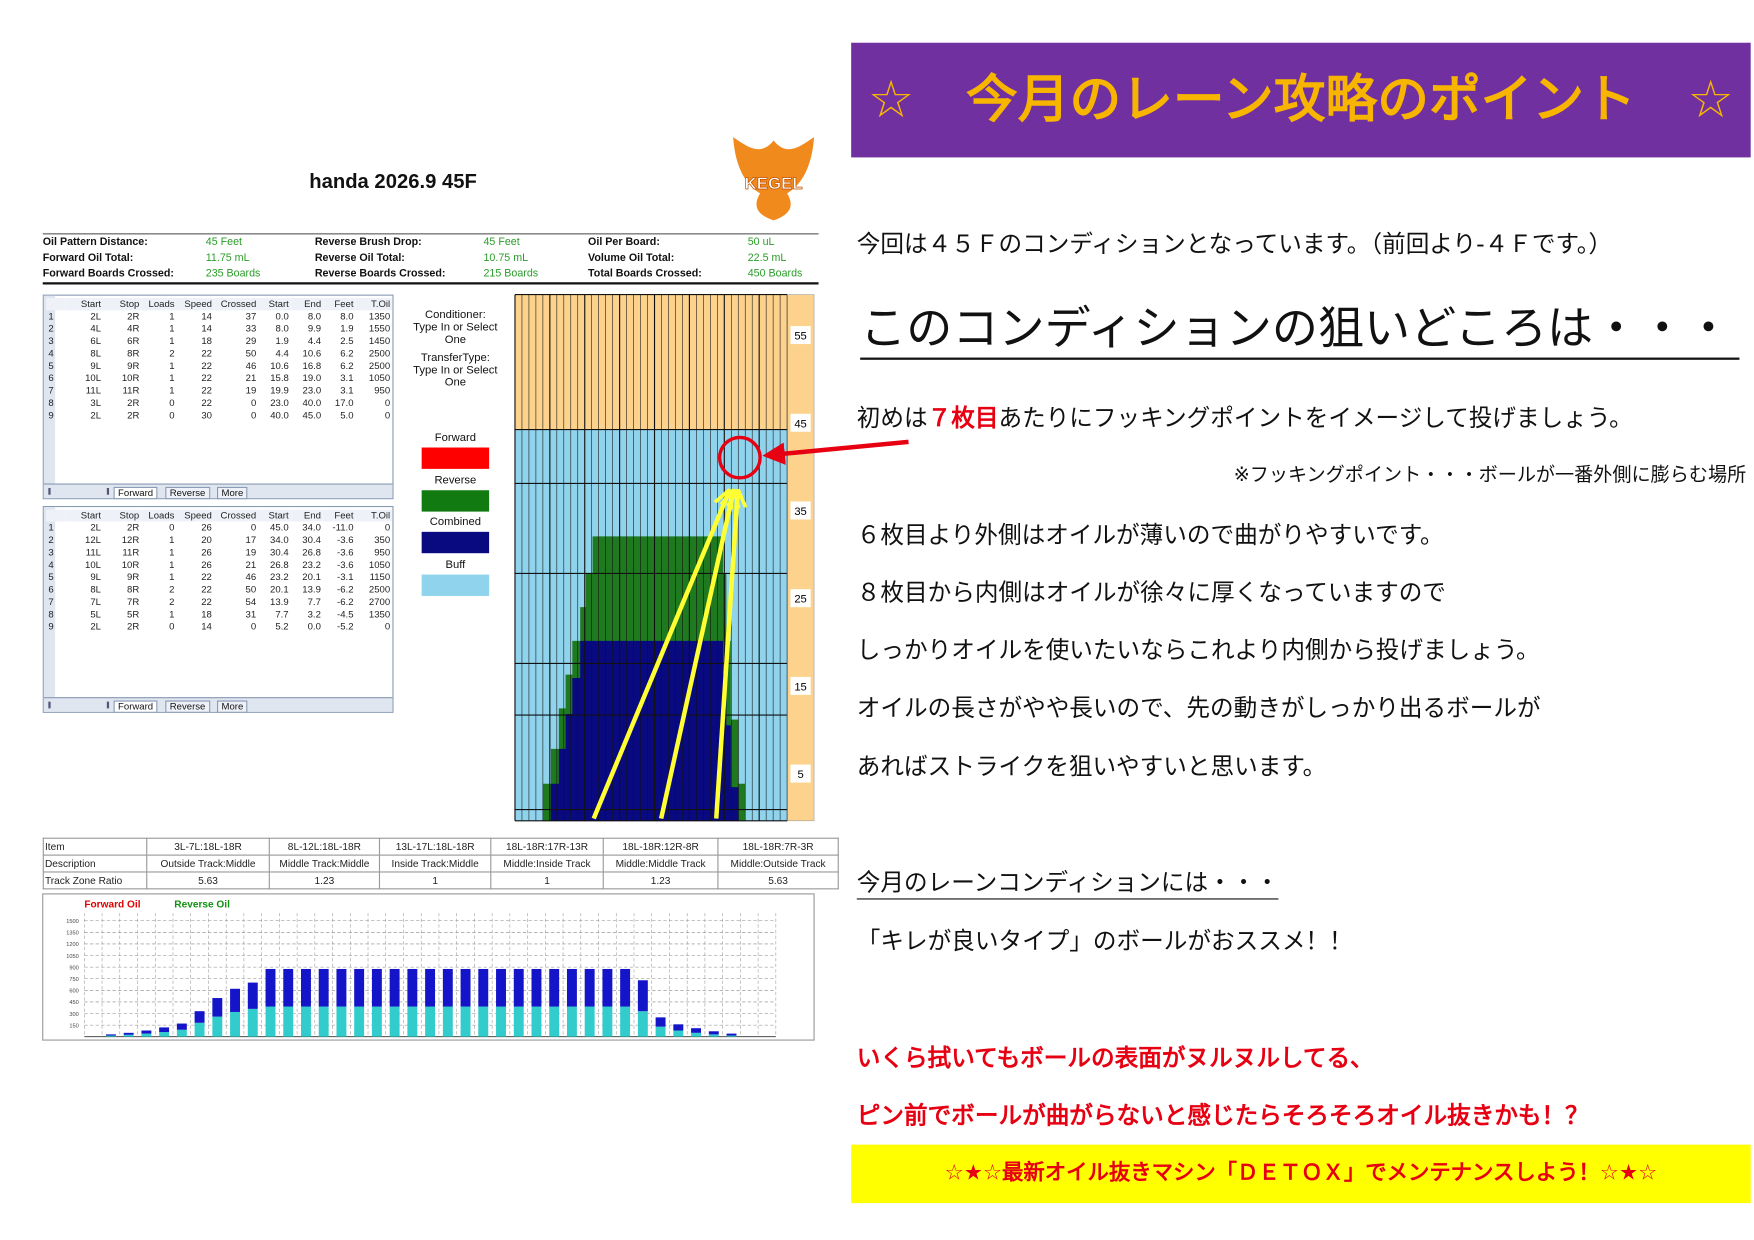 The height and width of the screenshot is (1240, 1754). Describe the element at coordinates (219, 577) in the screenshot. I see `table-row: 5 9L 9R 1 22 46 23.2 20.1 -3.1 1150` at that location.